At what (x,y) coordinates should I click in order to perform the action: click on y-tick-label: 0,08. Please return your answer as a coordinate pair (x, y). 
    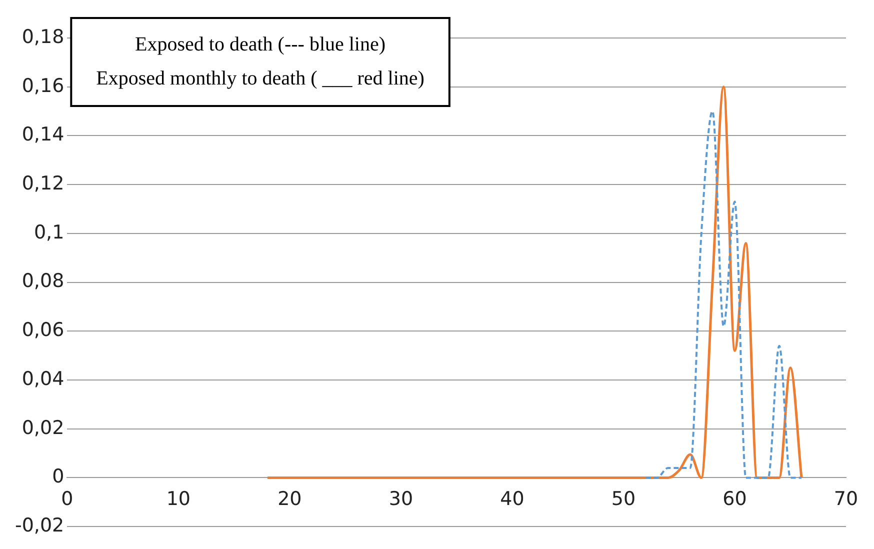
    Looking at the image, I should click on (43, 281).